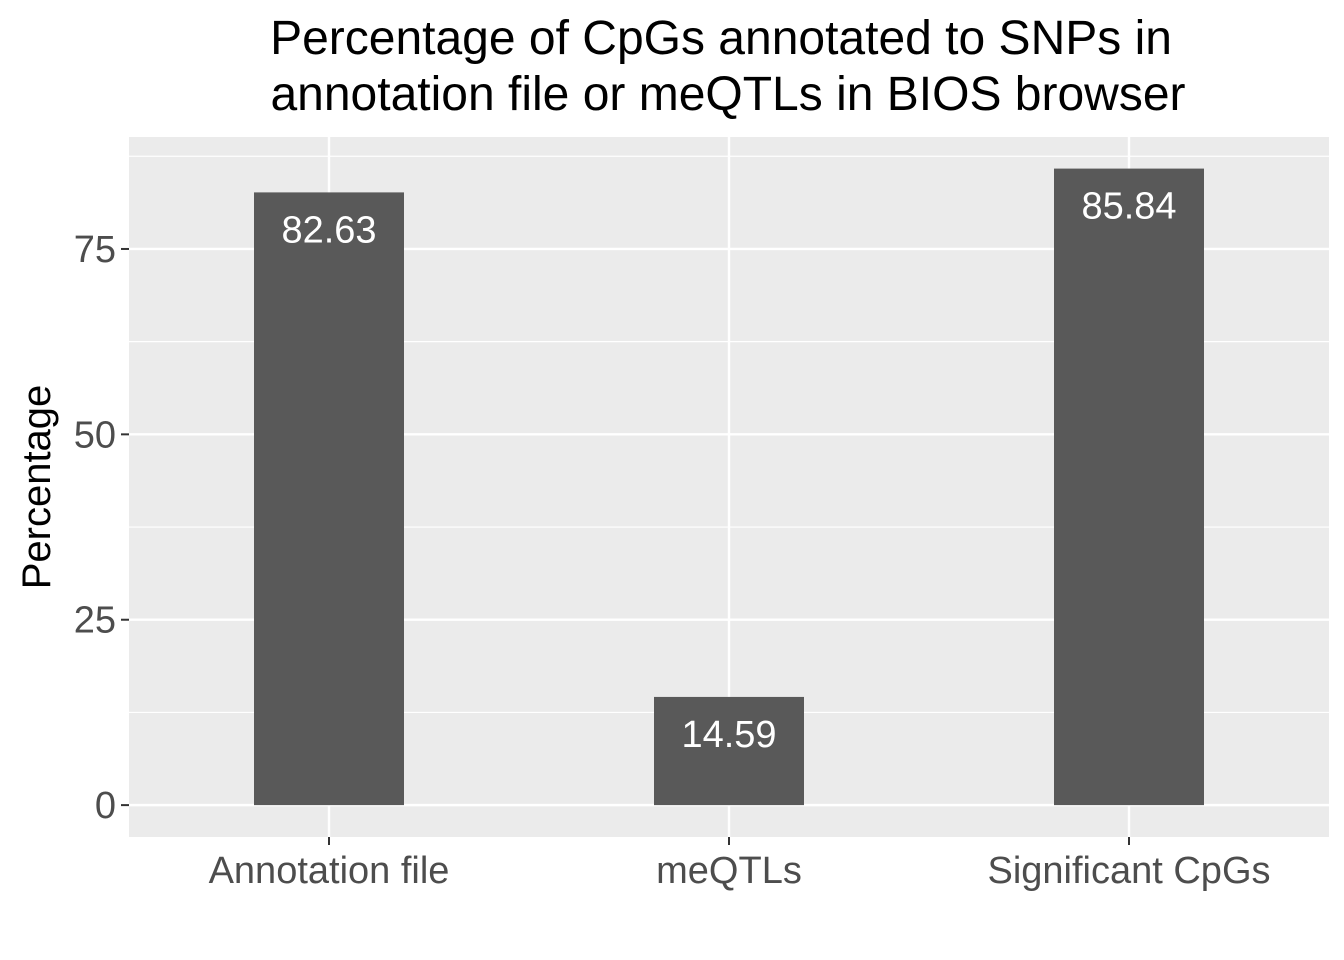 This screenshot has height=960, width=1344. I want to click on chart-title-line-1: Percentage of CpGs annotated to SNPs in, so click(721, 38).